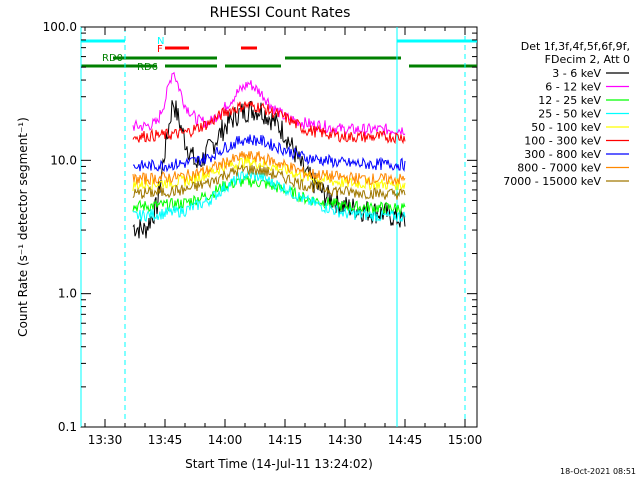 This screenshot has width=640, height=480. Describe the element at coordinates (566, 127) in the screenshot. I see `legend-entry-50-100-kev: 50 - 100 keV` at that location.